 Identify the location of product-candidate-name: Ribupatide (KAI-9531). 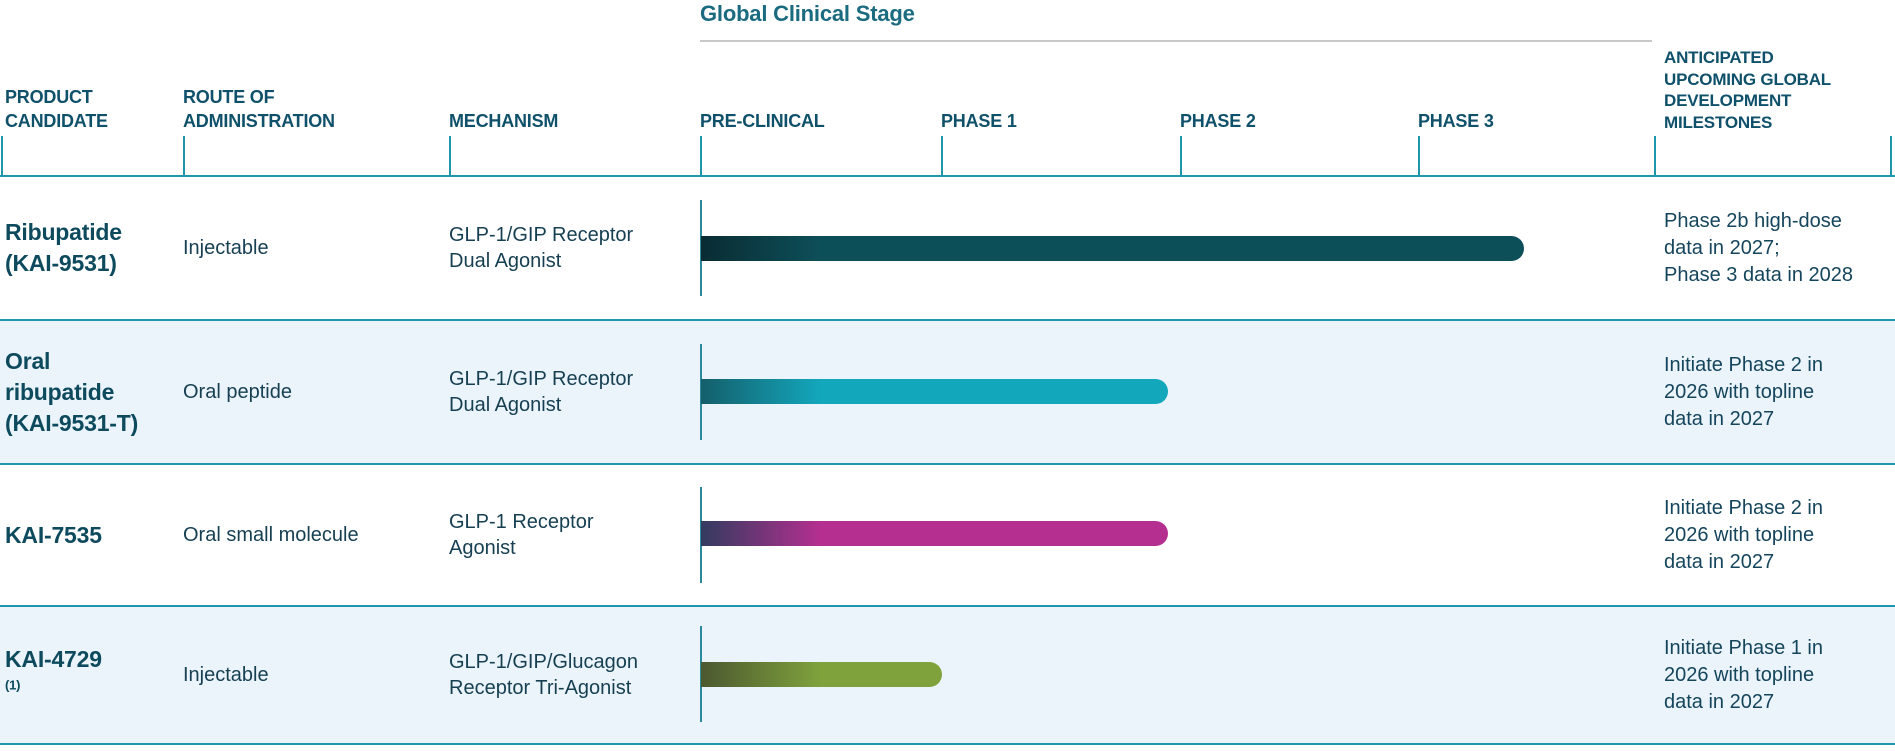
(91, 248).